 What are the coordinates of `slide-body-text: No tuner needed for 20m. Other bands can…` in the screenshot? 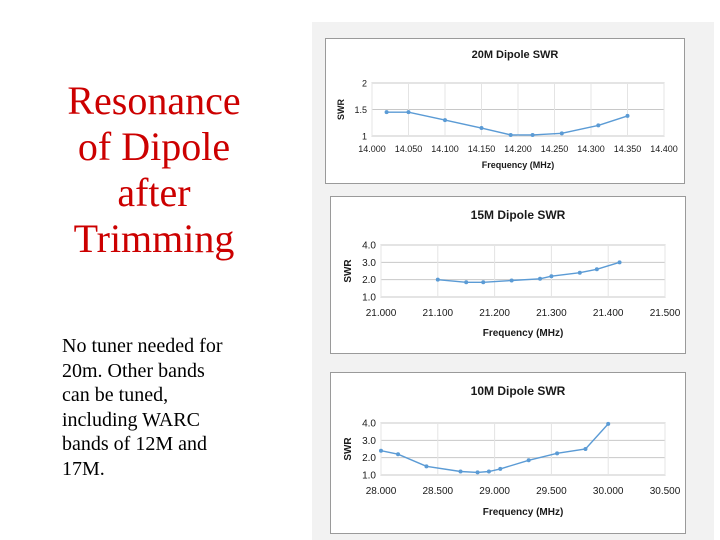 It's located at (167, 407).